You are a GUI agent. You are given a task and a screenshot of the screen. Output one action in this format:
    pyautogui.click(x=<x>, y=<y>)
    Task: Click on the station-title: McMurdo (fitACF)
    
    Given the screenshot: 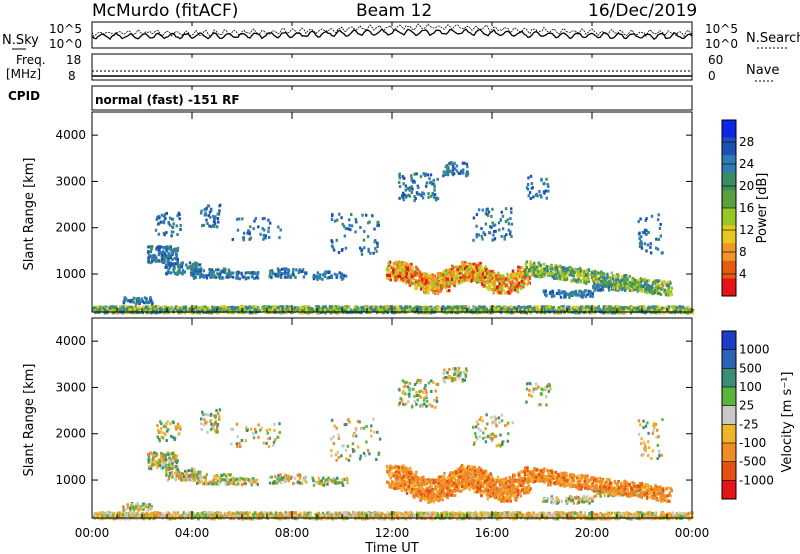 What is the action you would take?
    pyautogui.click(x=165, y=11)
    